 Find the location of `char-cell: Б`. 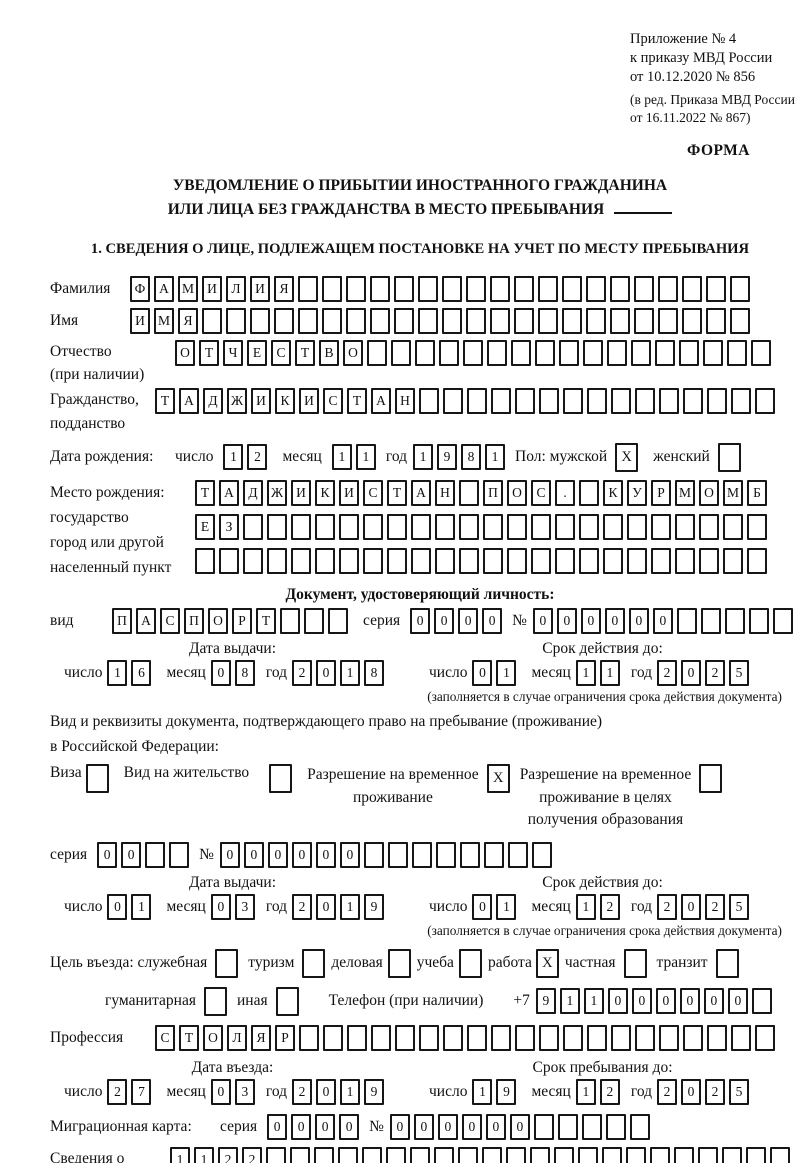

char-cell: Б is located at coordinates (757, 492).